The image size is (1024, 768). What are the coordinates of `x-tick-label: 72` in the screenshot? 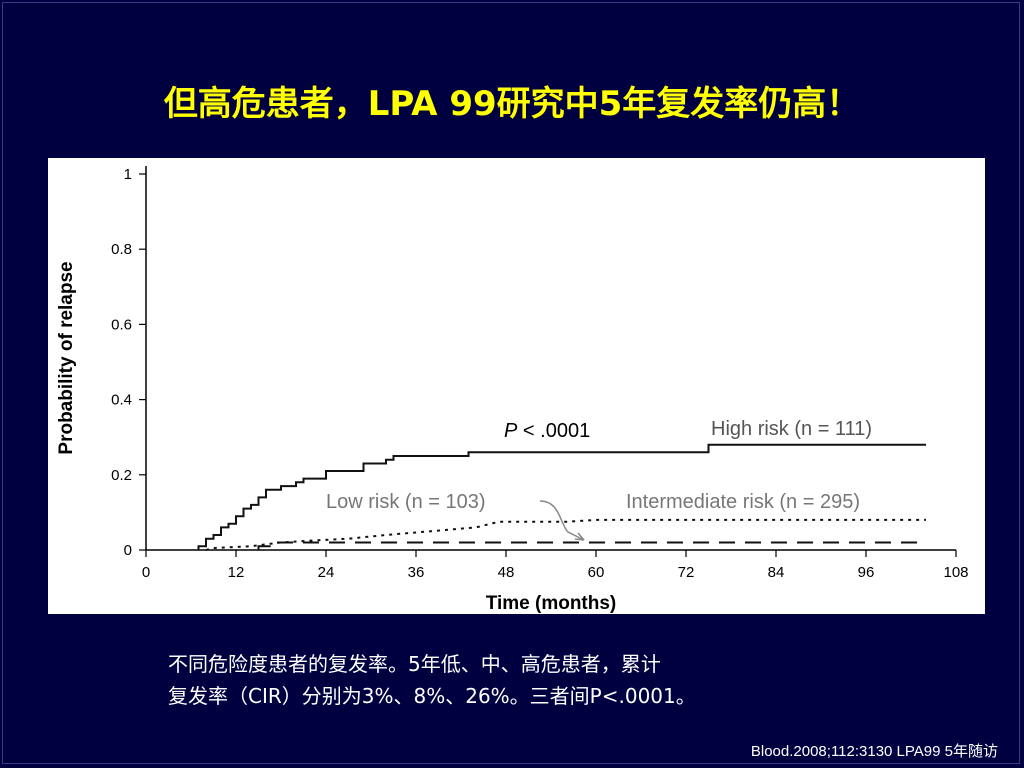 It's located at (686, 572).